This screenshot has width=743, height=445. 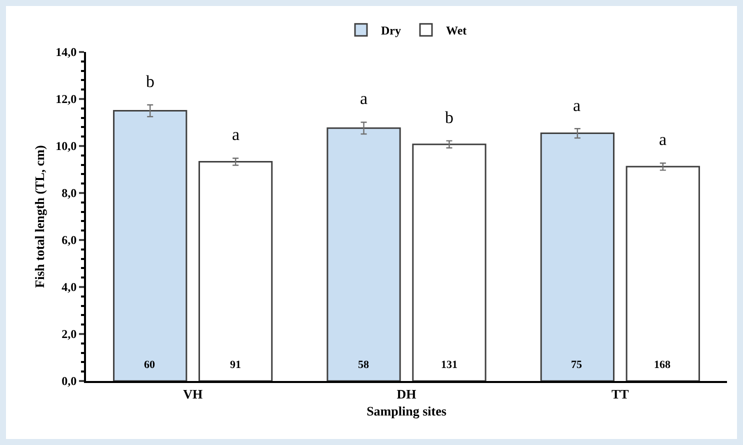 I want to click on y-tick-label: 14,0, so click(x=66, y=52).